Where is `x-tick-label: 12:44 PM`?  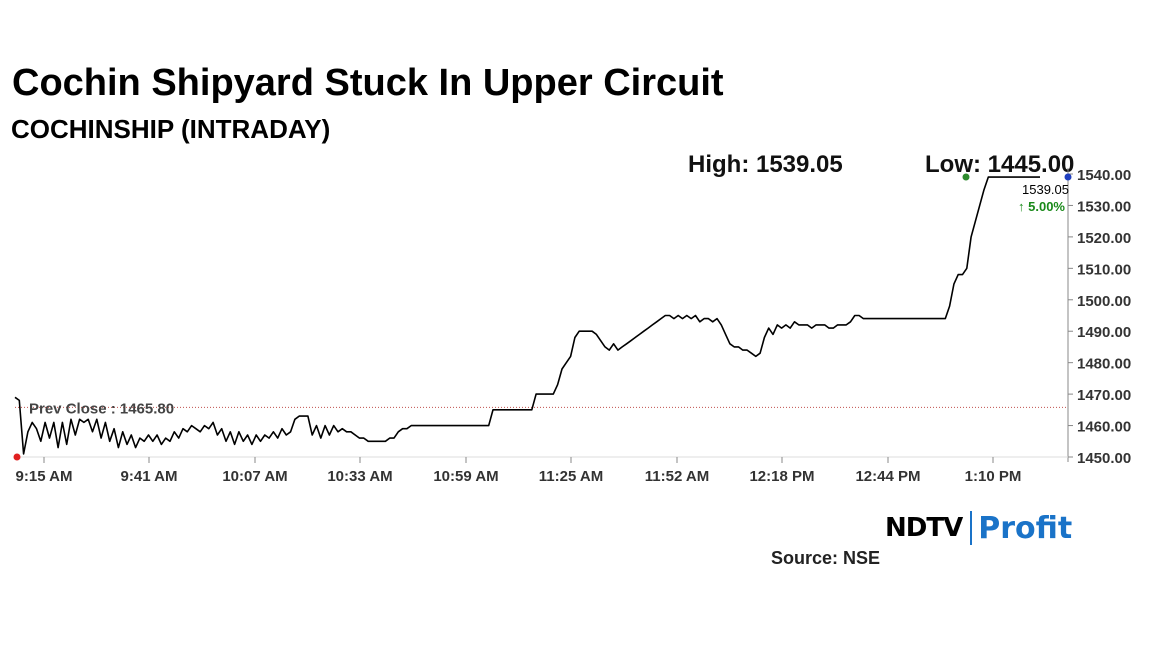
x-tick-label: 12:44 PM is located at coordinates (887, 476).